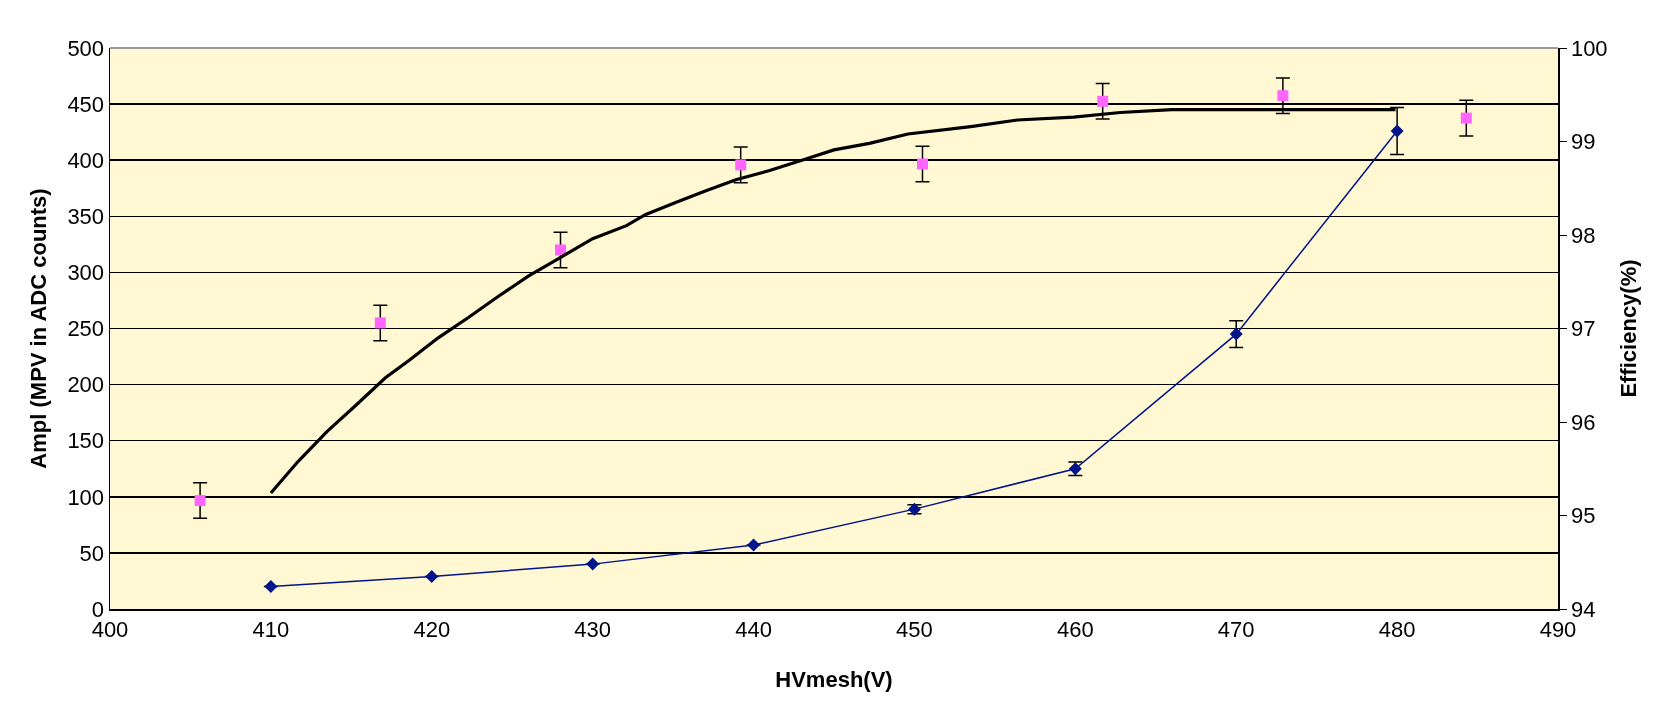 This screenshot has width=1668, height=727. What do you see at coordinates (834, 679) in the screenshot?
I see `x-axis-title: HVmesh(V)` at bounding box center [834, 679].